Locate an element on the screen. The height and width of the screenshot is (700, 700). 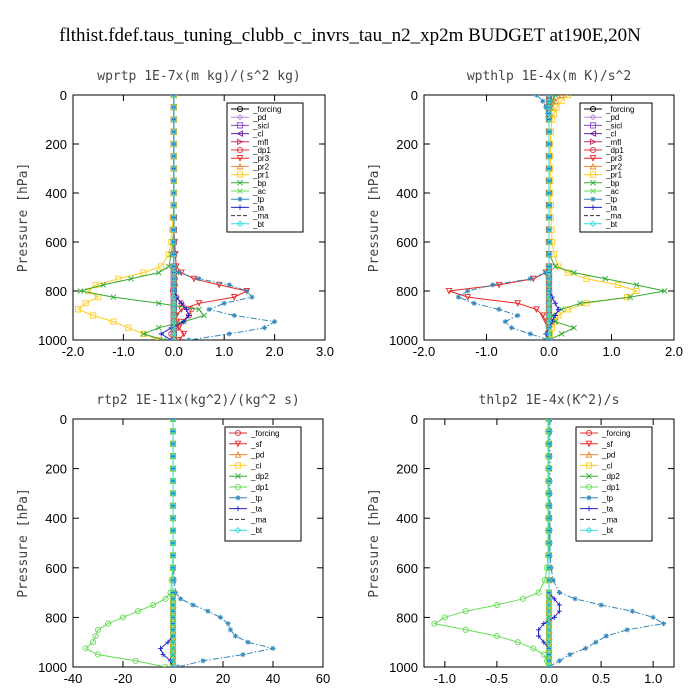
y-tick-label: 0 is located at coordinates (63, 95).